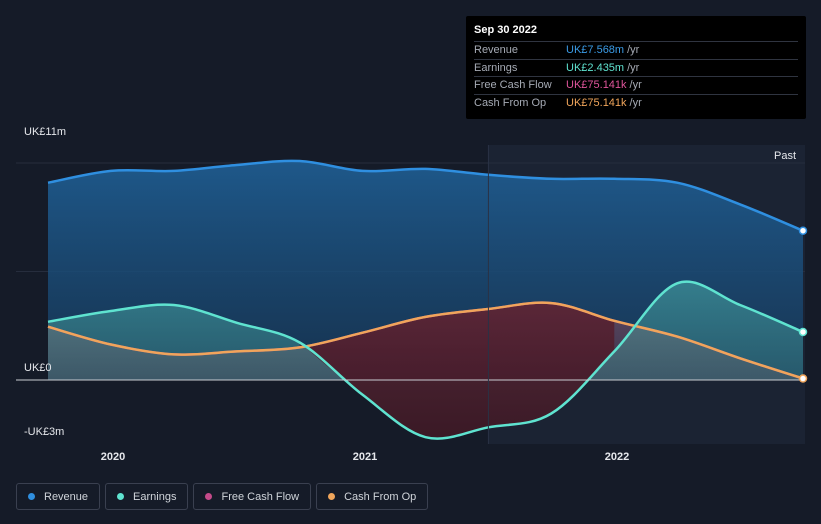 The height and width of the screenshot is (524, 821). I want to click on legend-item-cash-from-op: Cash From Op, so click(372, 496).